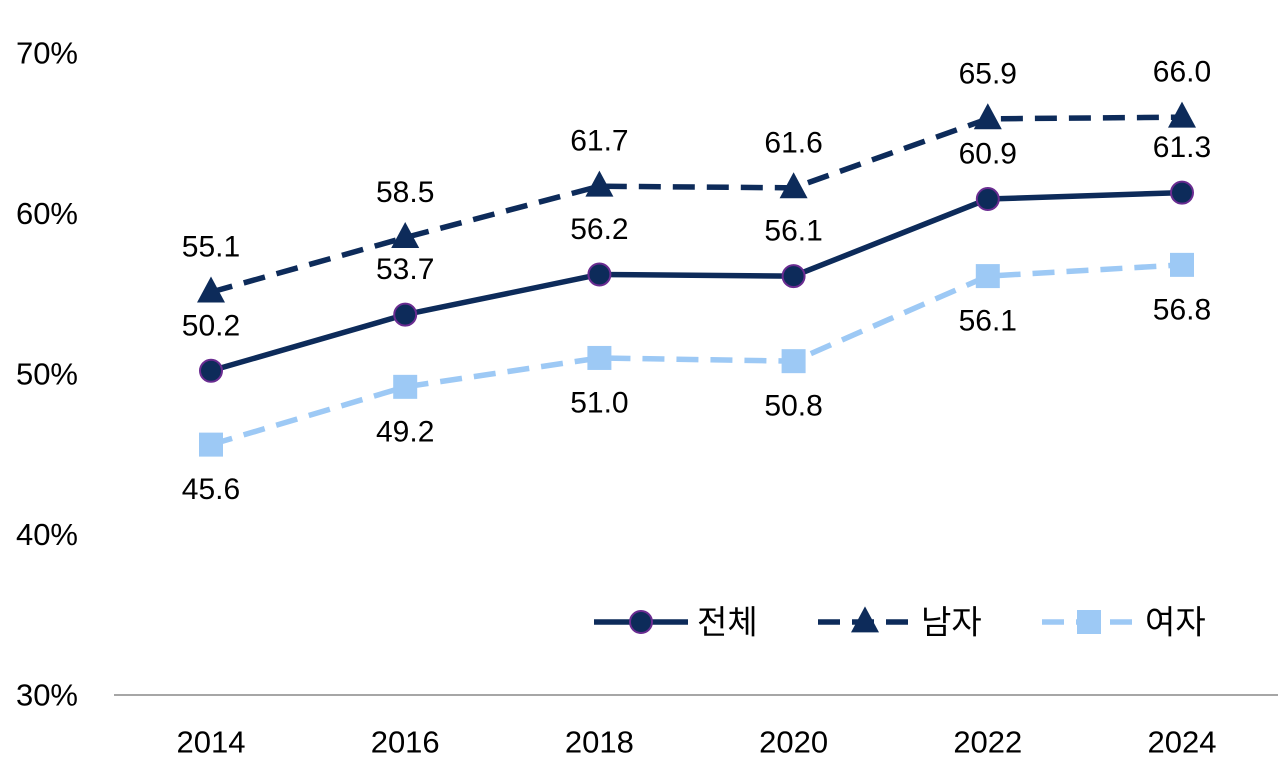 The image size is (1280, 767). Describe the element at coordinates (1182, 72) in the screenshot. I see `data-label: 66.0` at that location.